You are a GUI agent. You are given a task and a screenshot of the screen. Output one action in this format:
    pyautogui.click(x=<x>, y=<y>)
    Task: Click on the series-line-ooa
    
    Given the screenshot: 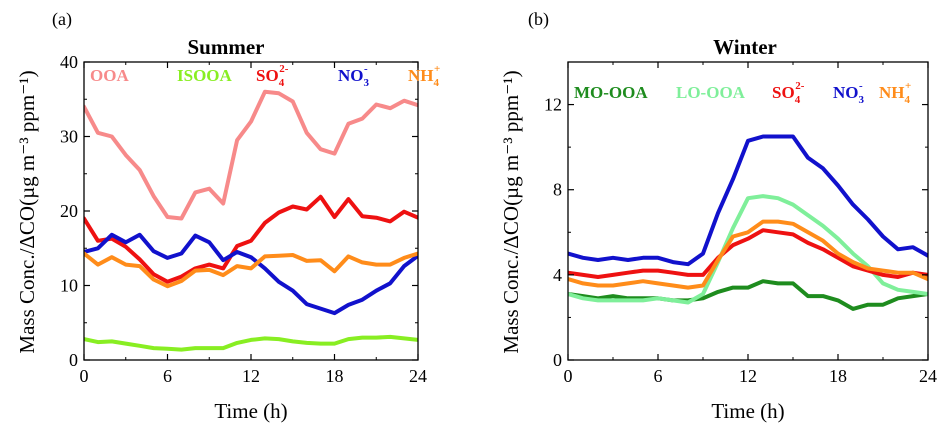 What is the action you would take?
    pyautogui.click(x=251, y=155)
    